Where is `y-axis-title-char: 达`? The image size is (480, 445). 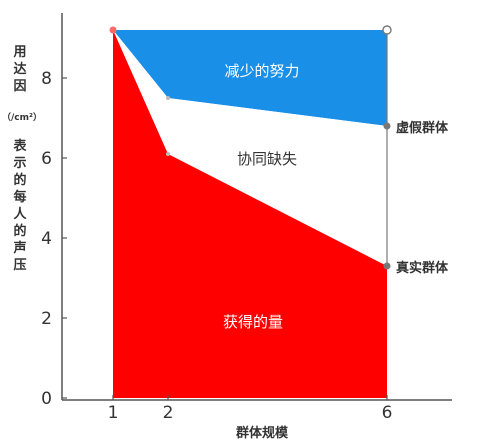 y-axis-title-char: 达 is located at coordinates (19, 69).